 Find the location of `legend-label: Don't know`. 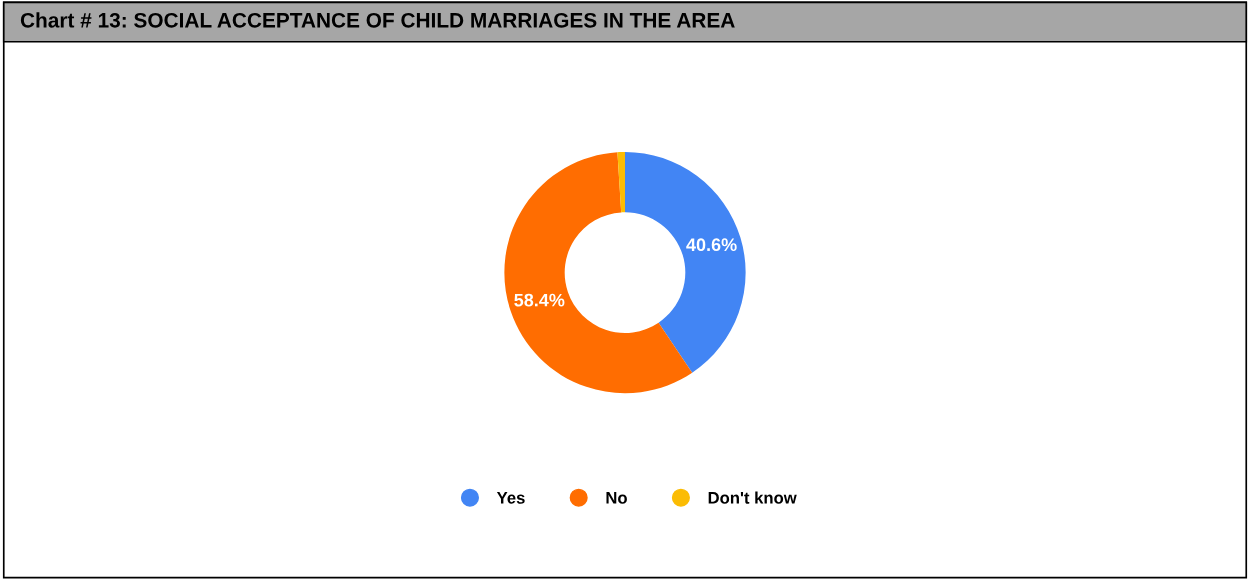

legend-label: Don't know is located at coordinates (752, 497).